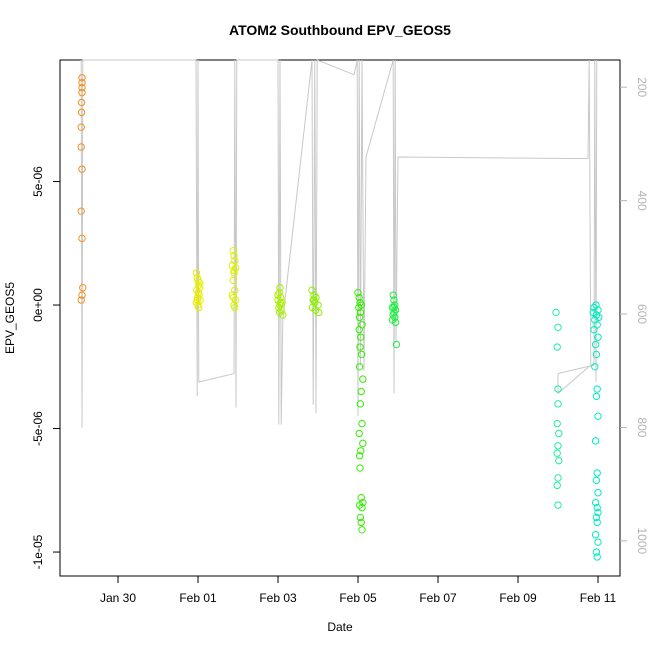 The image size is (650, 650). Describe the element at coordinates (198, 598) in the screenshot. I see `x-tick-label: Feb 01` at that location.